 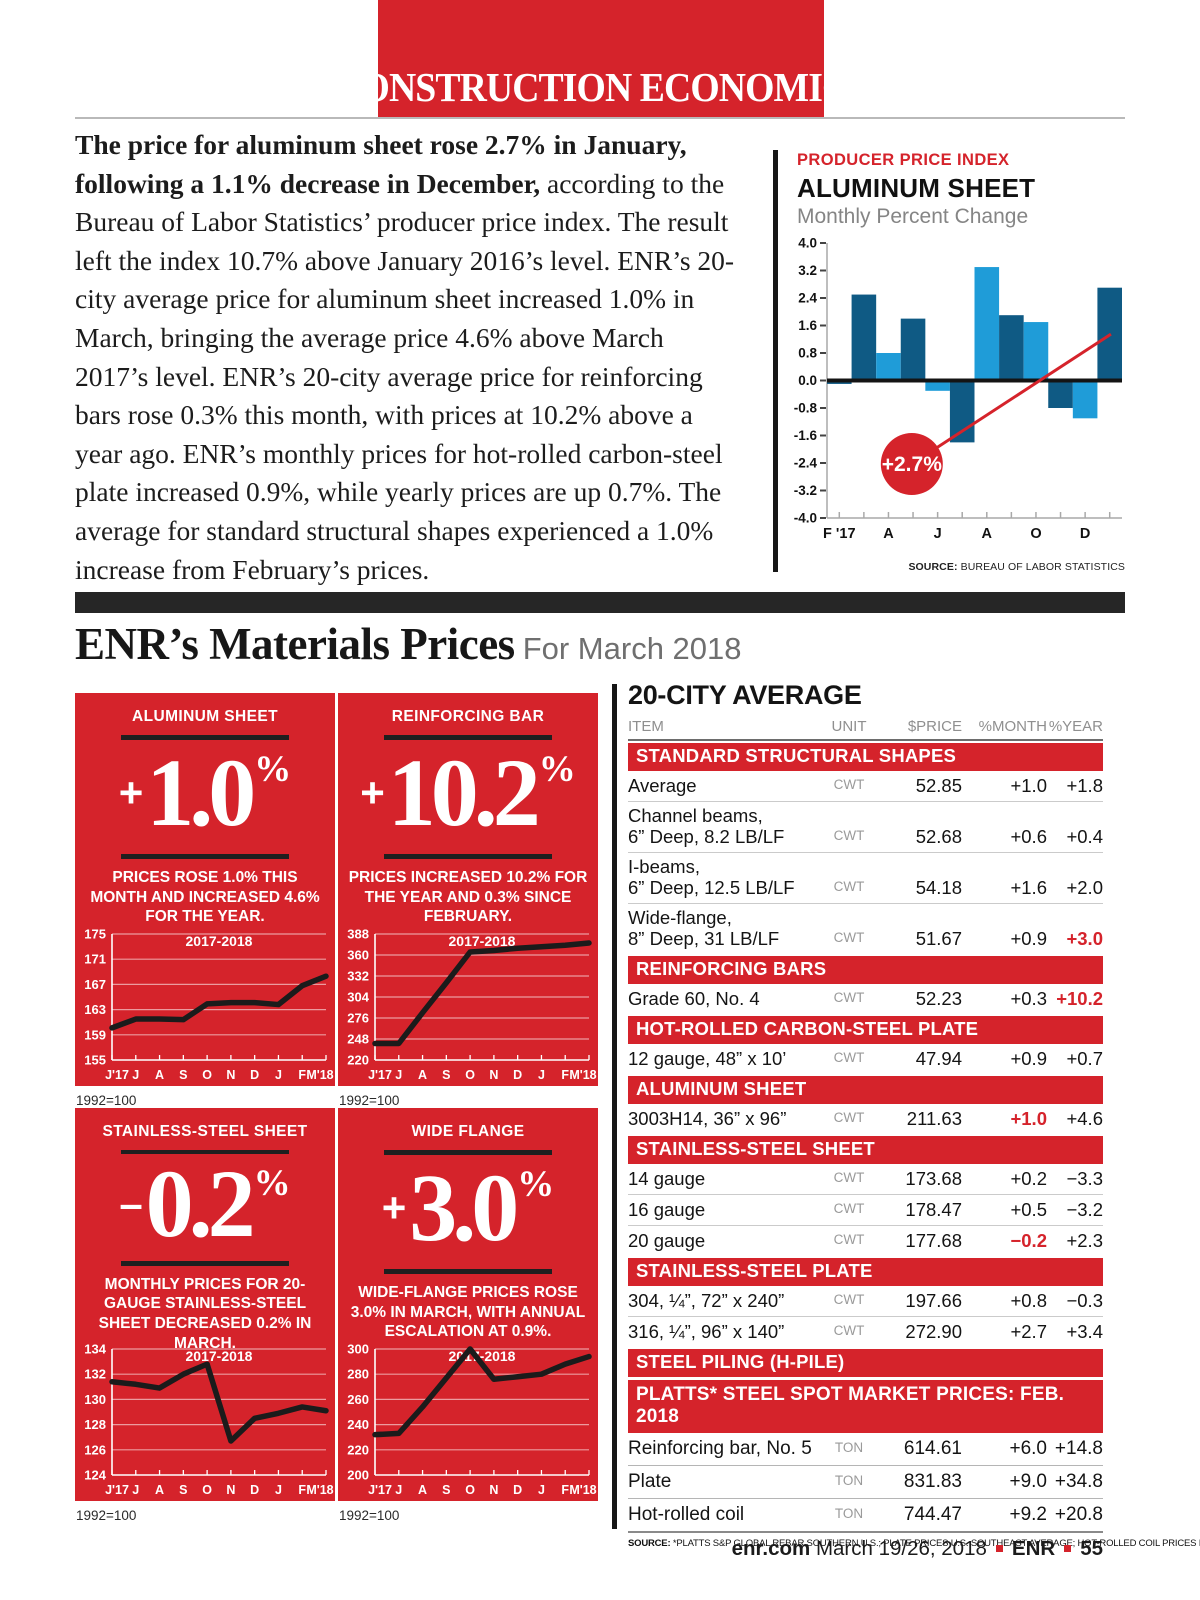 What do you see at coordinates (201, 793) in the screenshot?
I see `card-value: 1.0` at bounding box center [201, 793].